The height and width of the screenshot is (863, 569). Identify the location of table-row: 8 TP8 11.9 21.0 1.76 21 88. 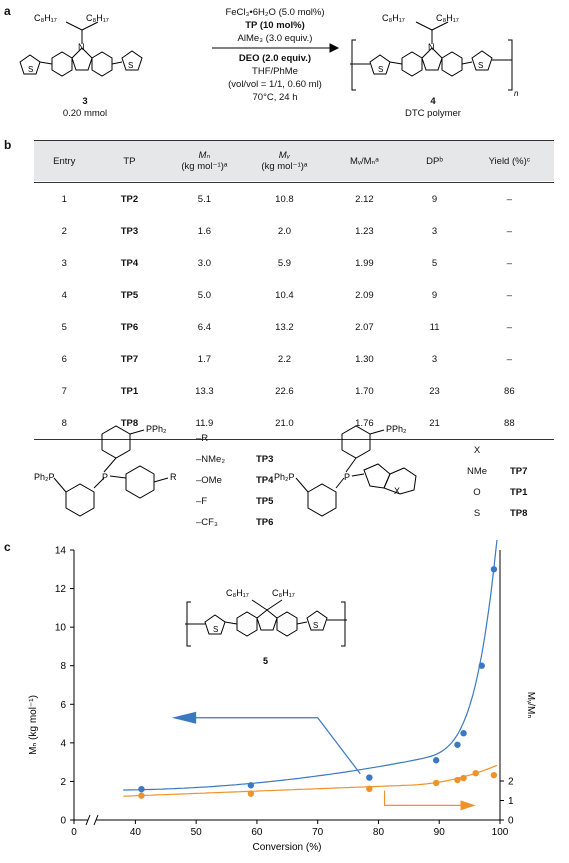
(294, 423).